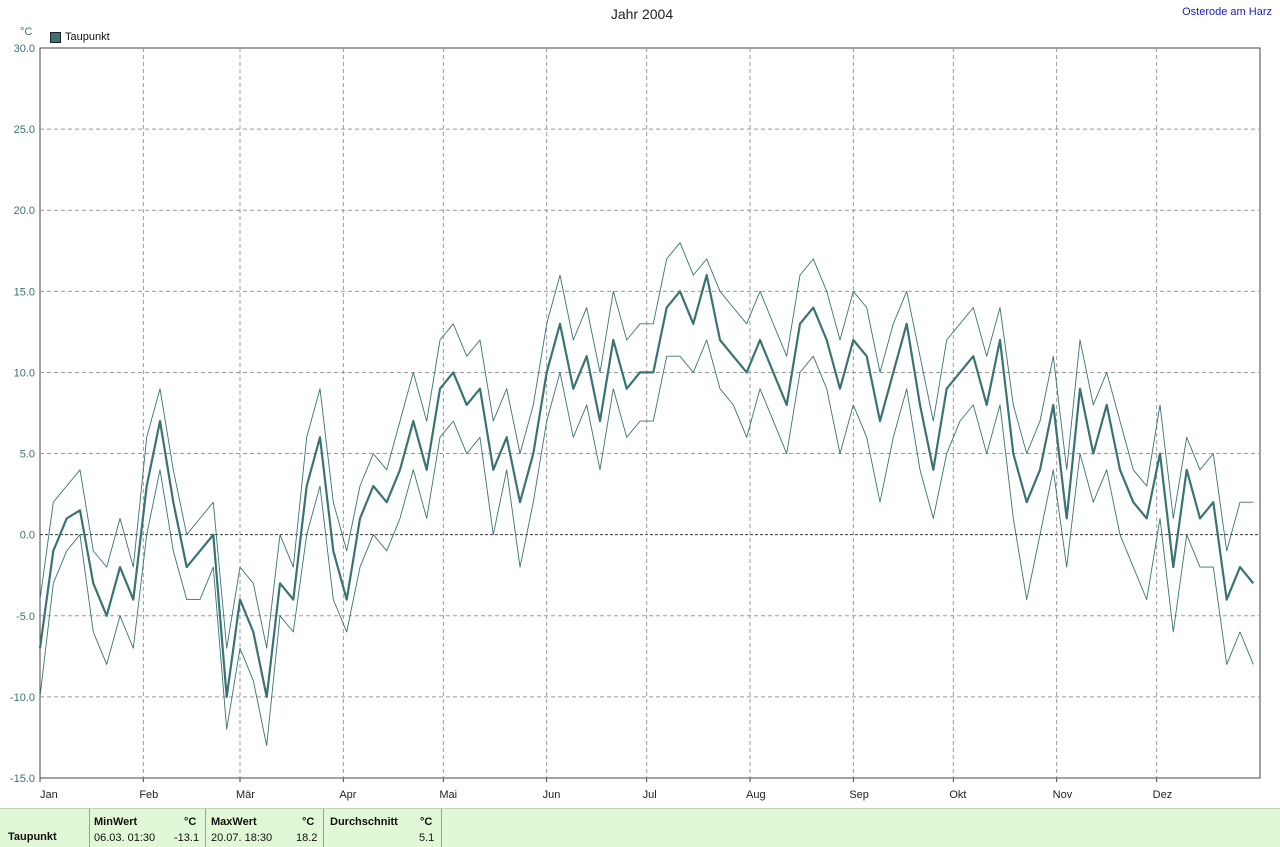 The image size is (1280, 847). Describe the element at coordinates (642, 14) in the screenshot. I see `chart-title: Jahr 2004` at that location.